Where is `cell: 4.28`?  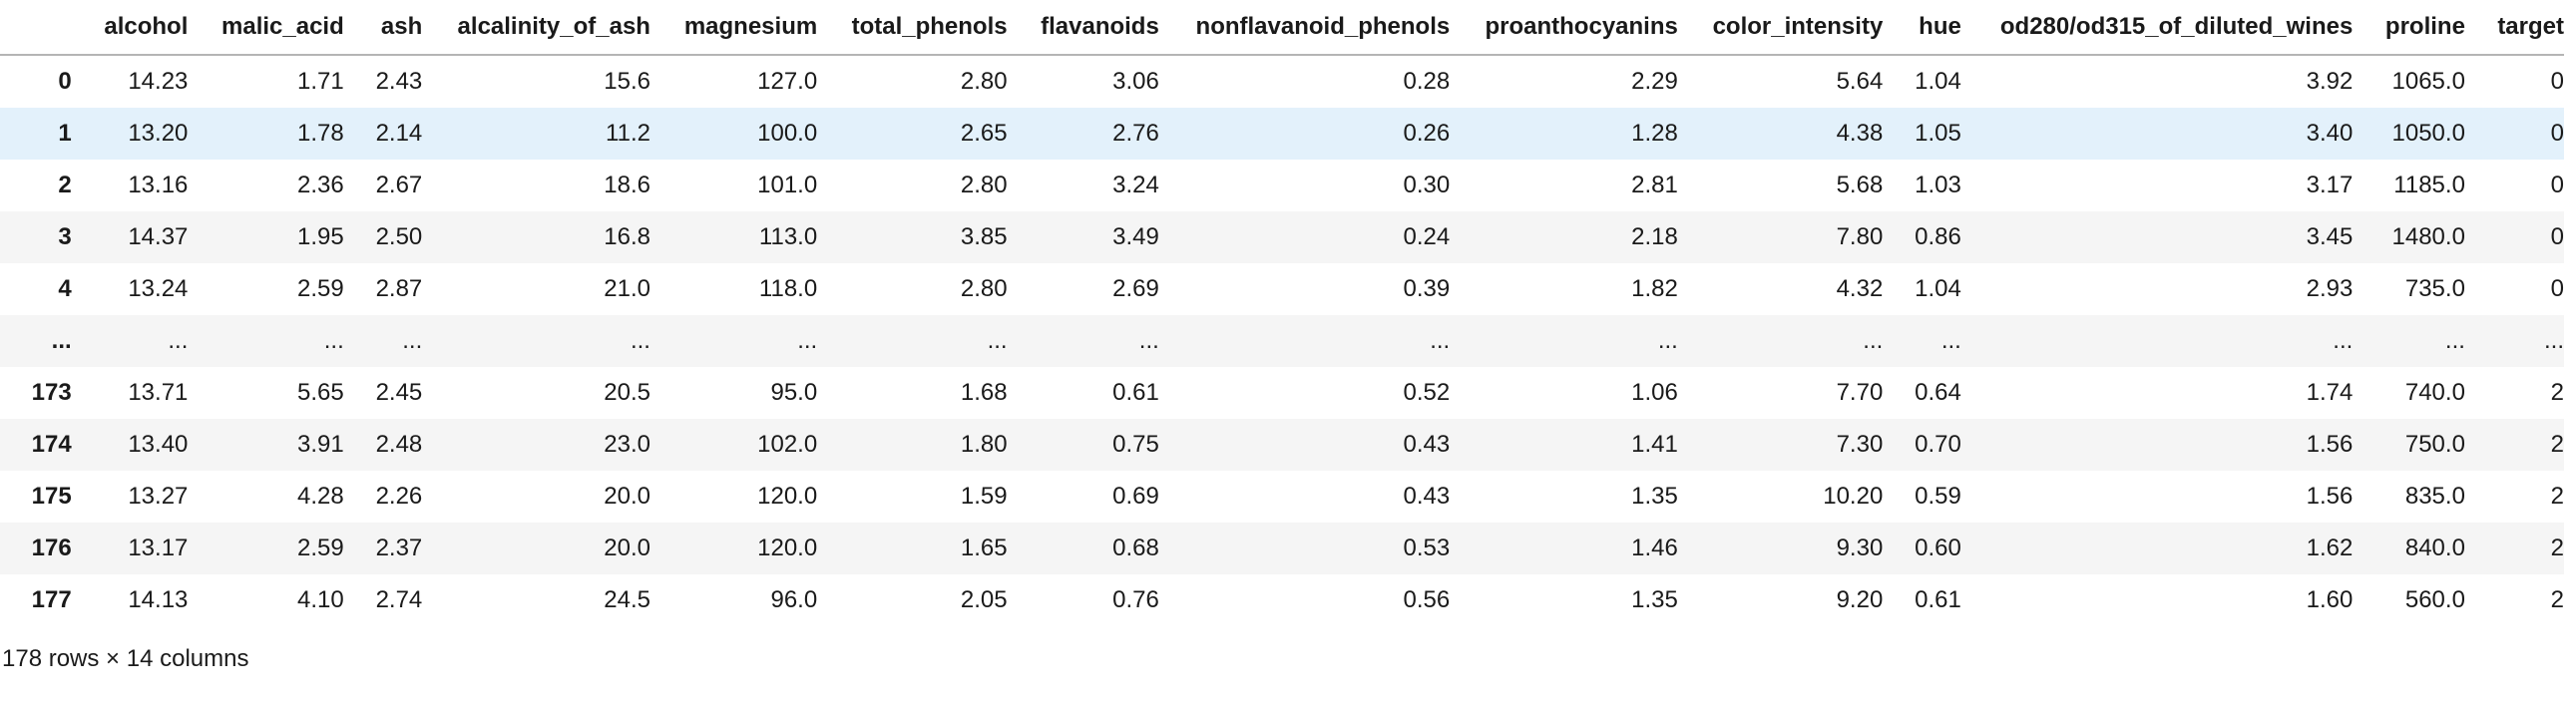 cell: 4.28 is located at coordinates (320, 496).